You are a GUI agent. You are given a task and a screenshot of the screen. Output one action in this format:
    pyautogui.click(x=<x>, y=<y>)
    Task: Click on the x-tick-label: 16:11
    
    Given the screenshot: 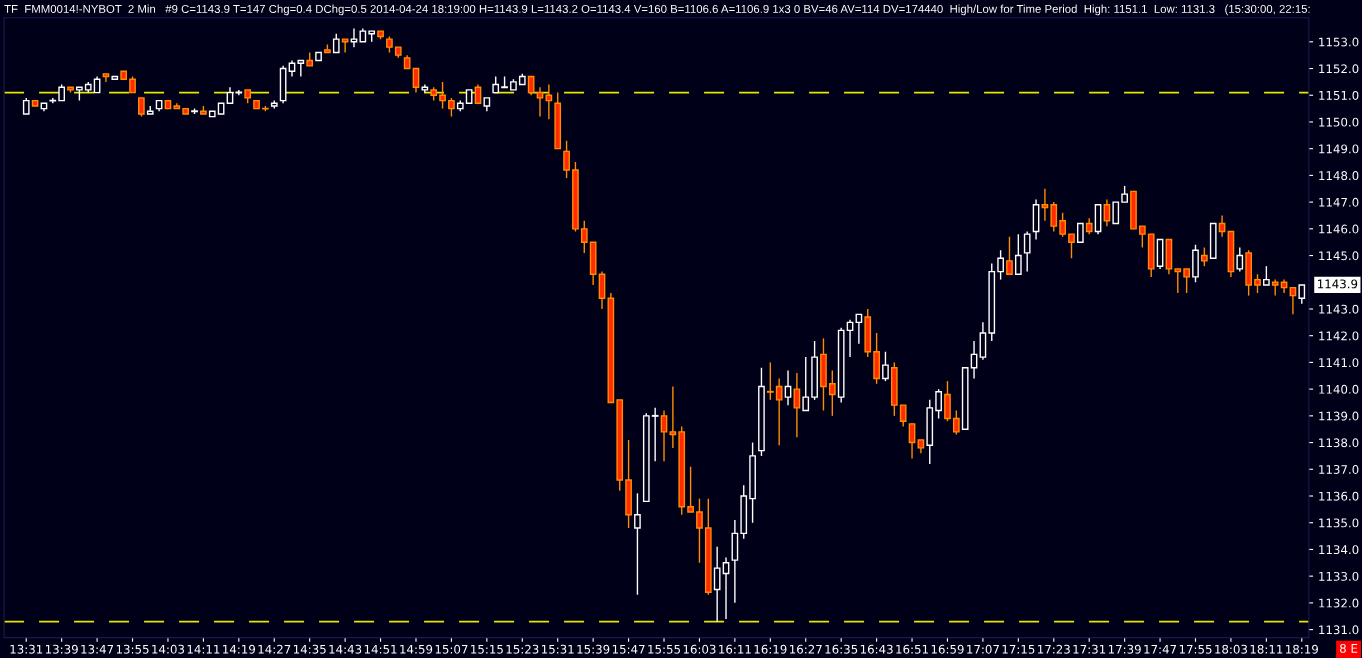 What is the action you would take?
    pyautogui.click(x=735, y=649)
    